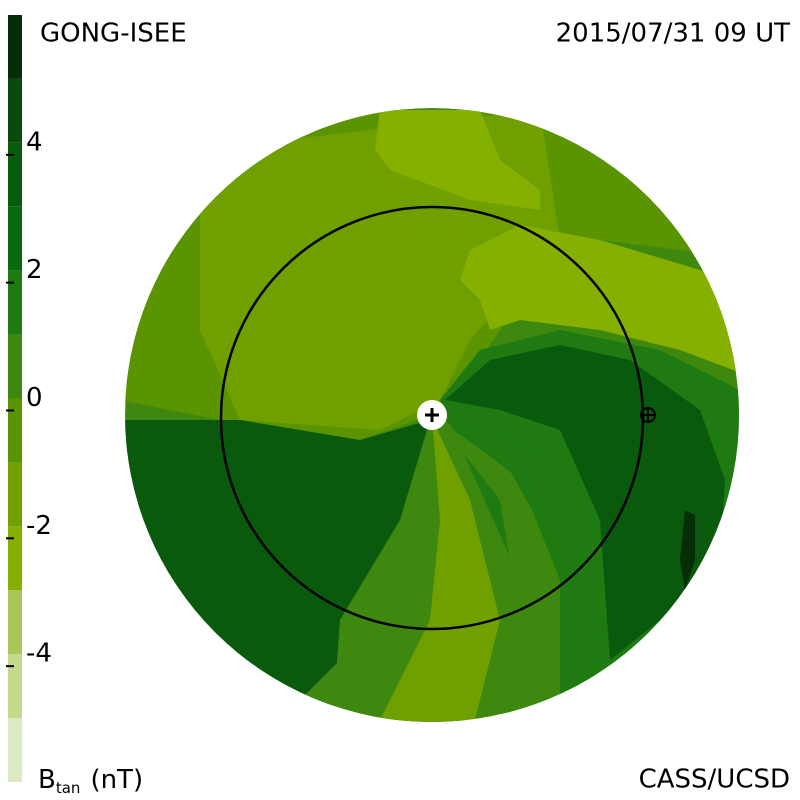  What do you see at coordinates (47, 780) in the screenshot?
I see `label-main: B` at bounding box center [47, 780].